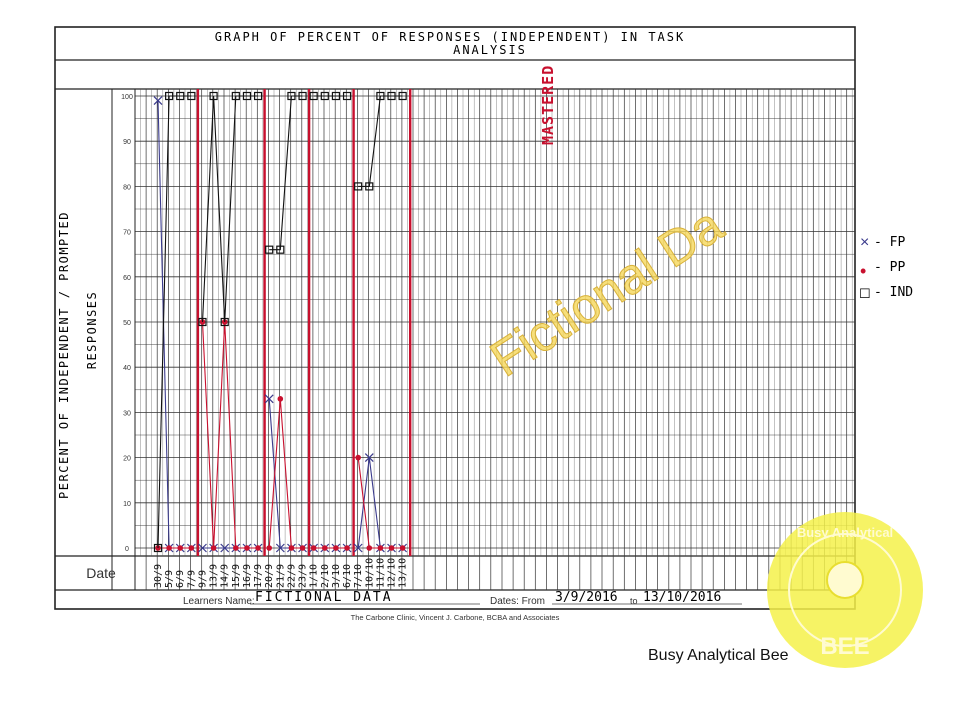  I want to click on chart-title-line2: ANALYSIS, so click(490, 50).